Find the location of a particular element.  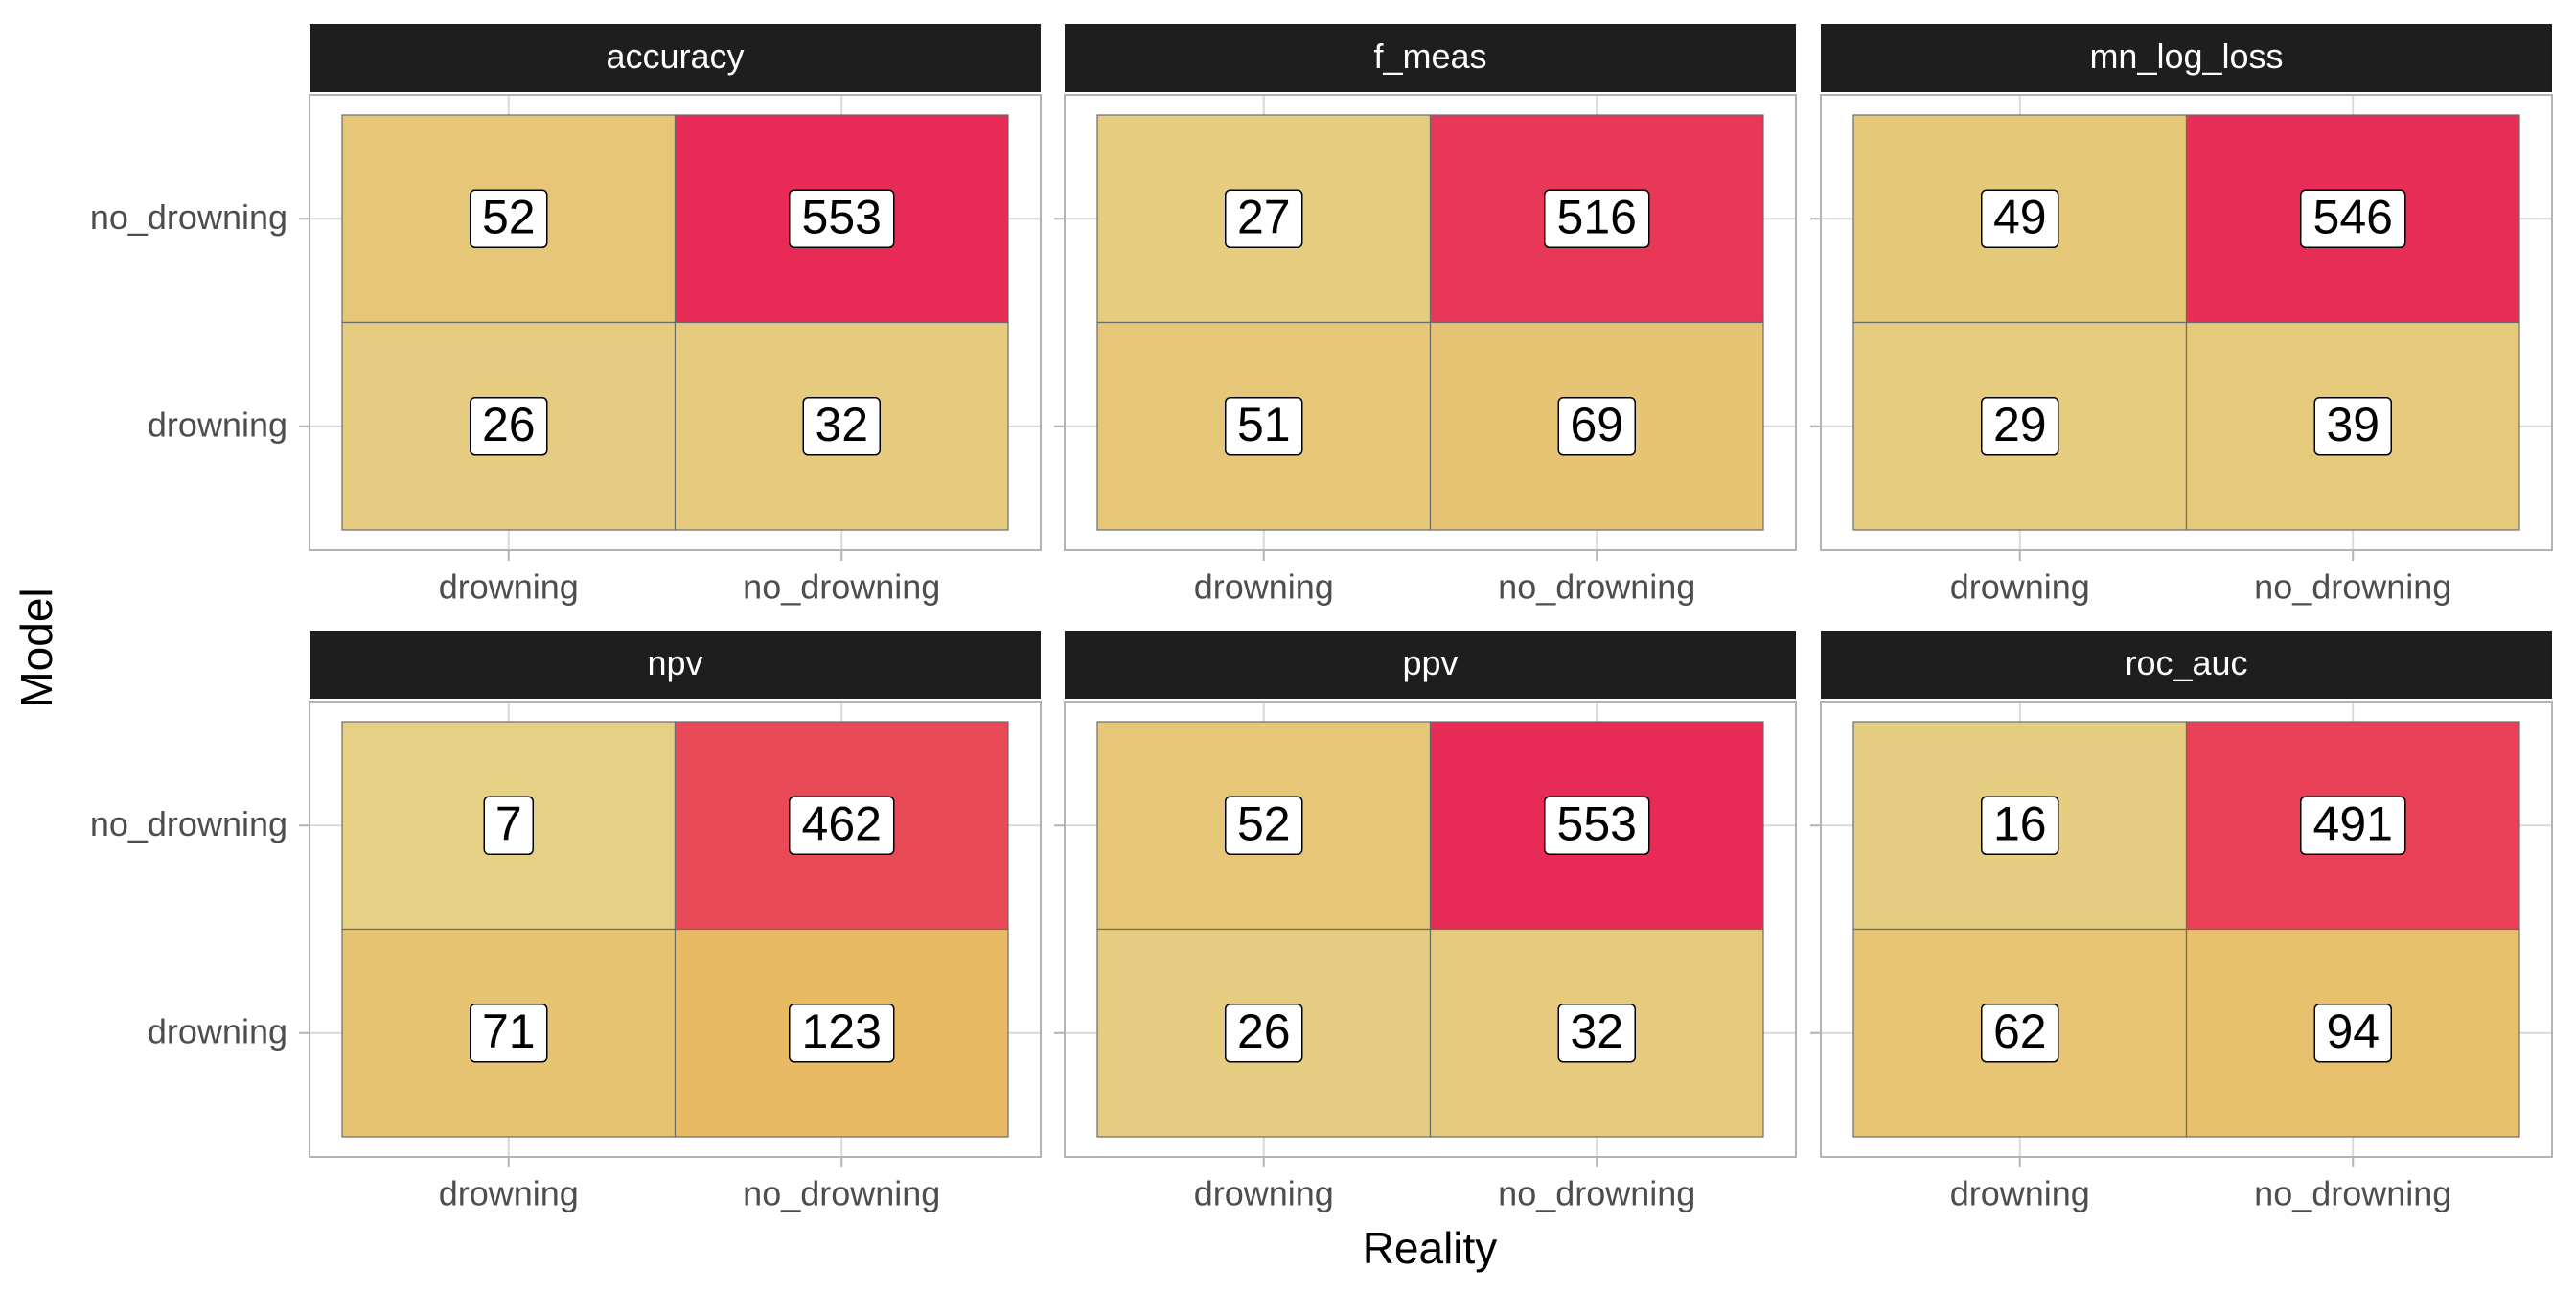

data-label: 49 is located at coordinates (2020, 216).